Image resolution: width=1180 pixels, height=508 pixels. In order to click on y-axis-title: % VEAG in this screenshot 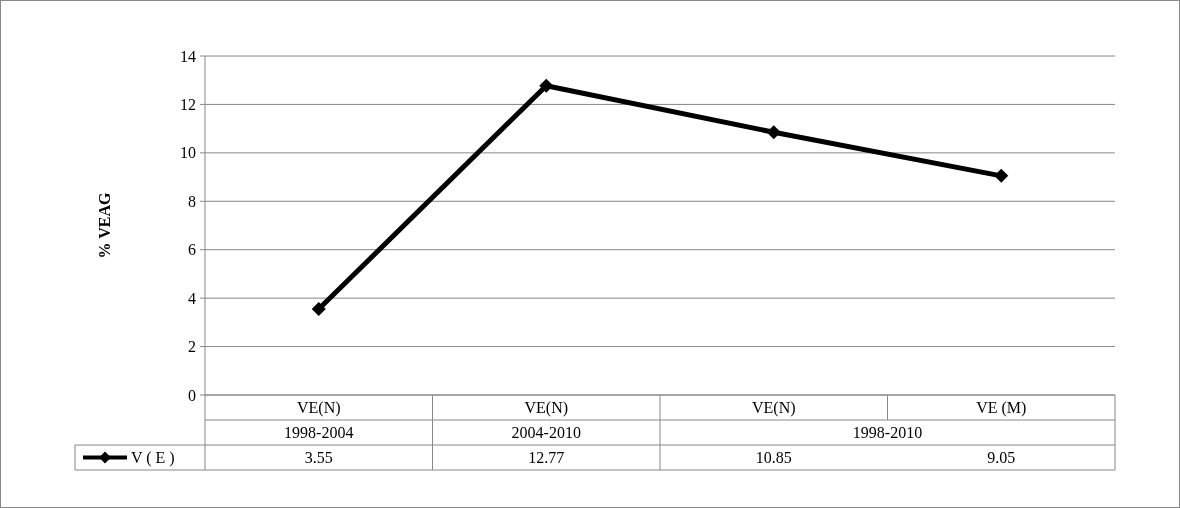, I will do `click(104, 225)`.